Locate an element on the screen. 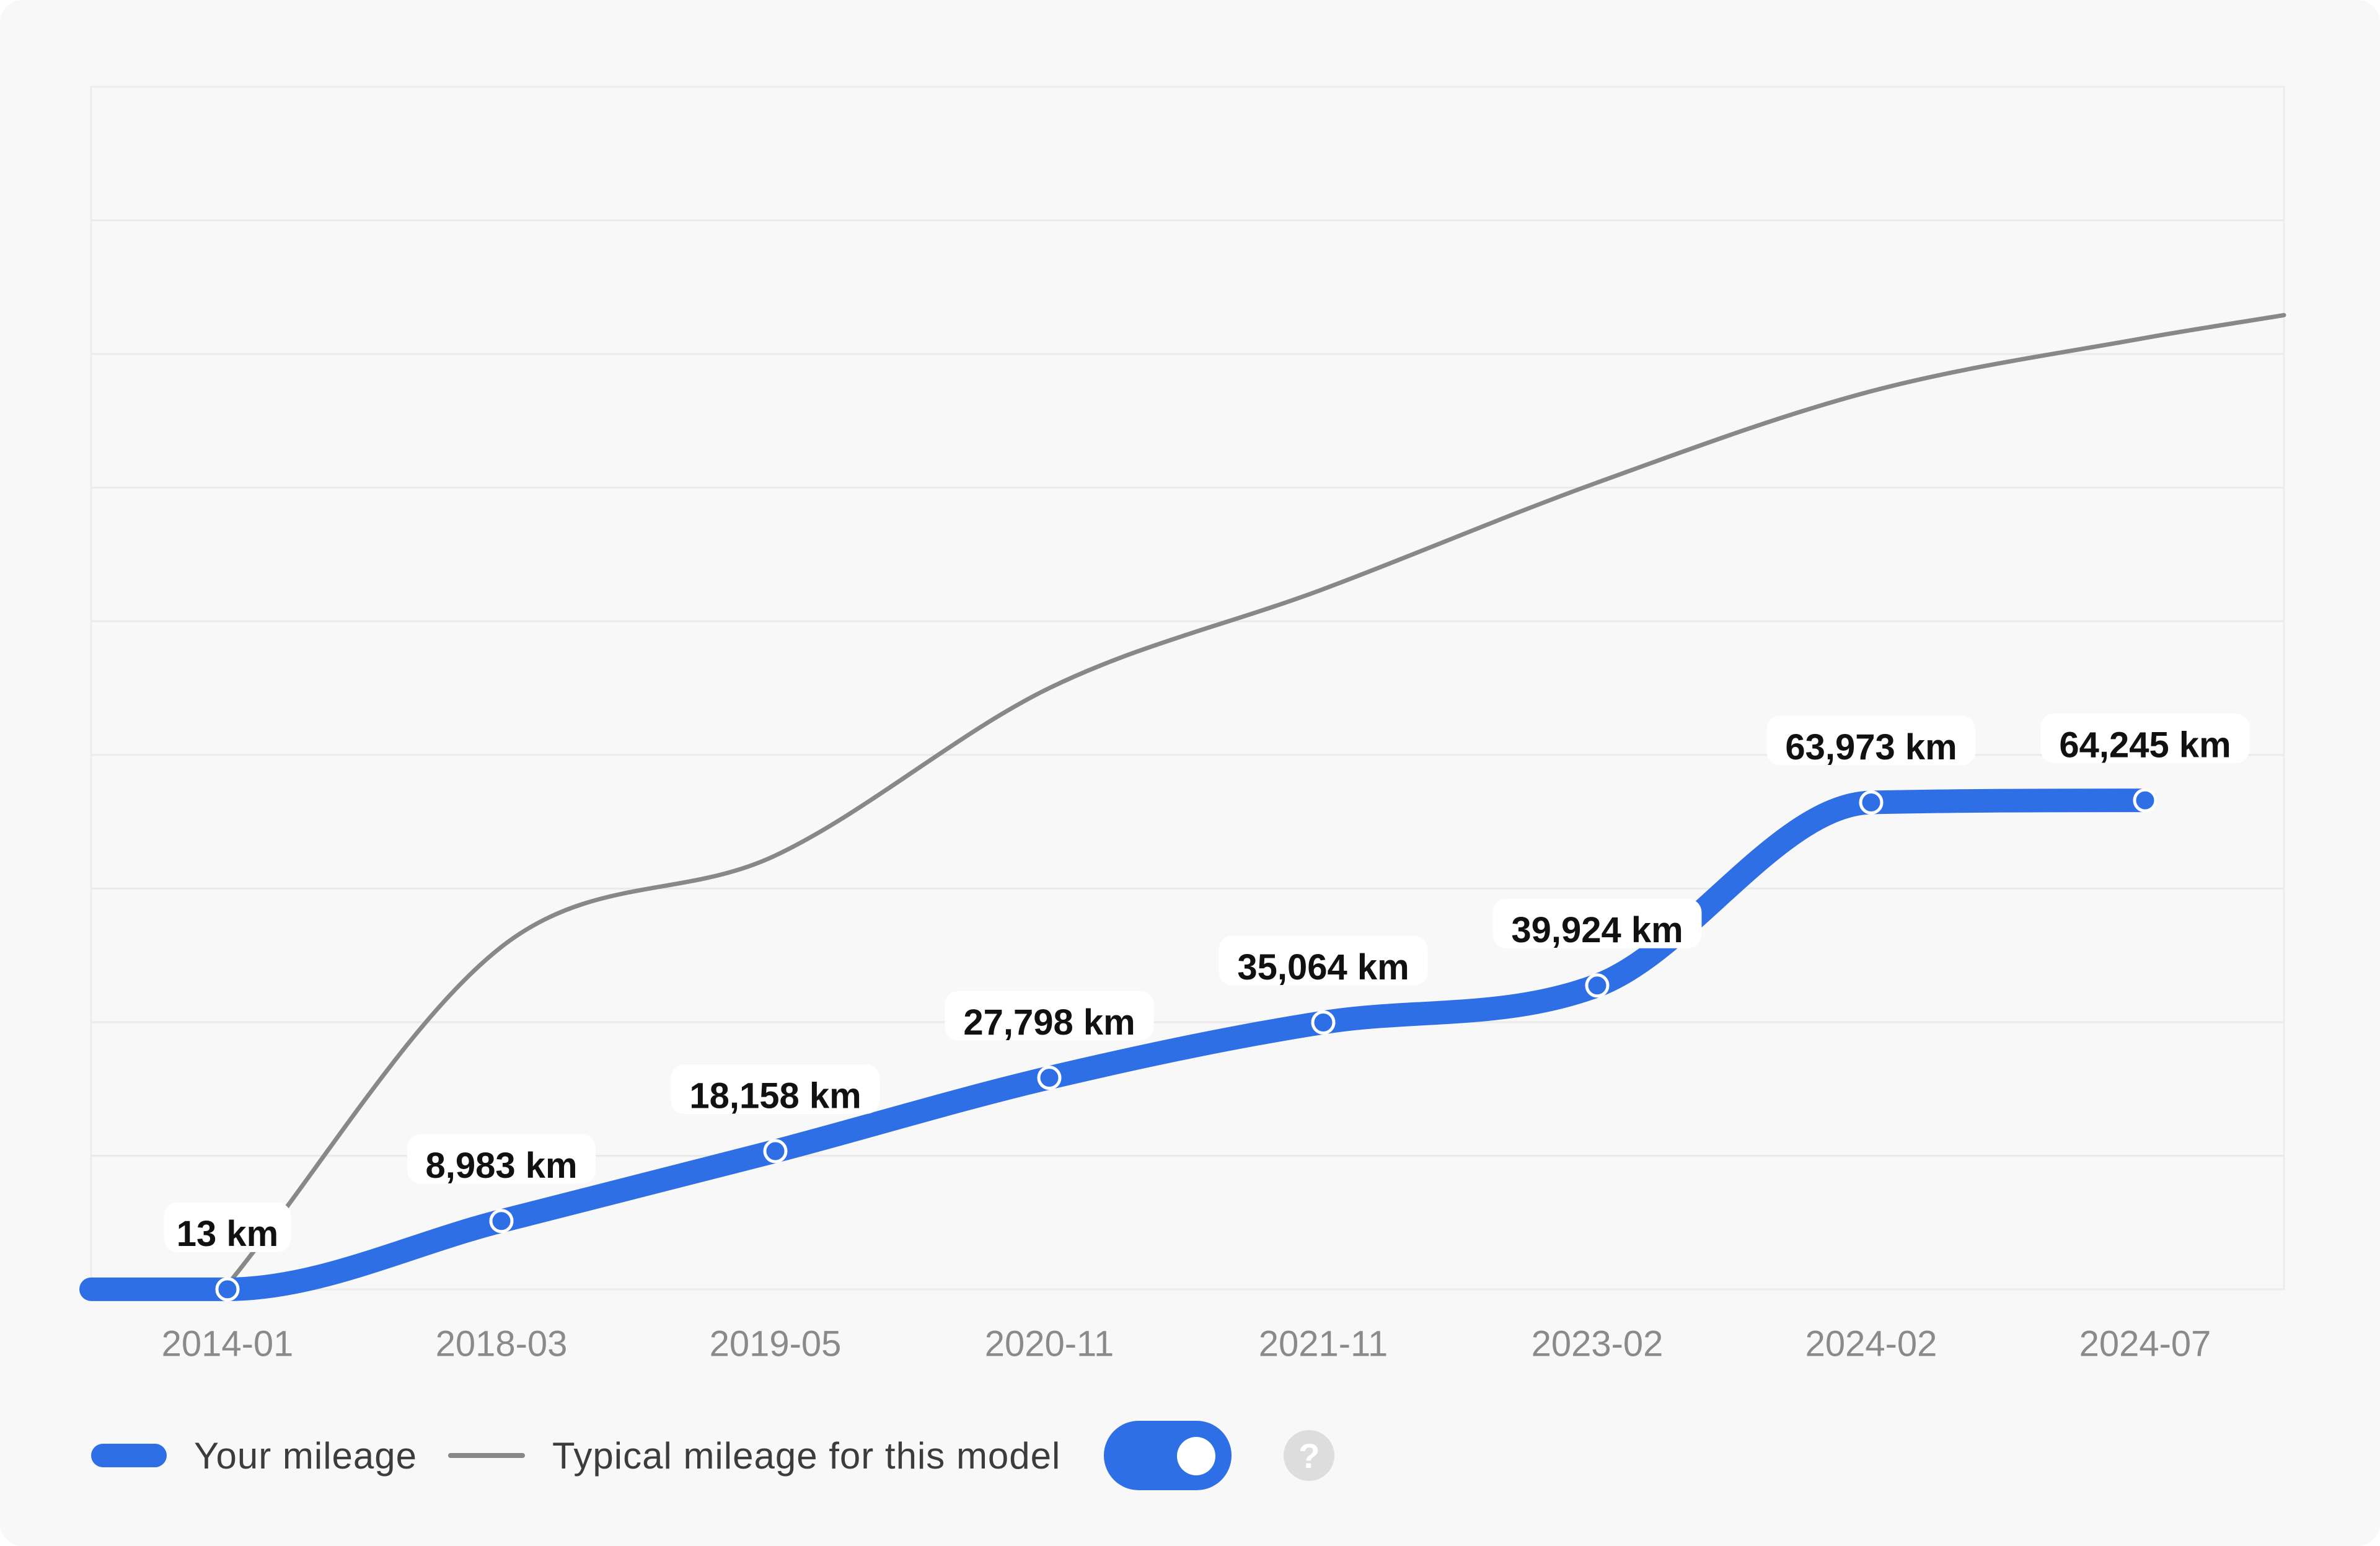 Image resolution: width=2380 pixels, height=1546 pixels. legend-label-your-mileage: Your mileage is located at coordinates (306, 1456).